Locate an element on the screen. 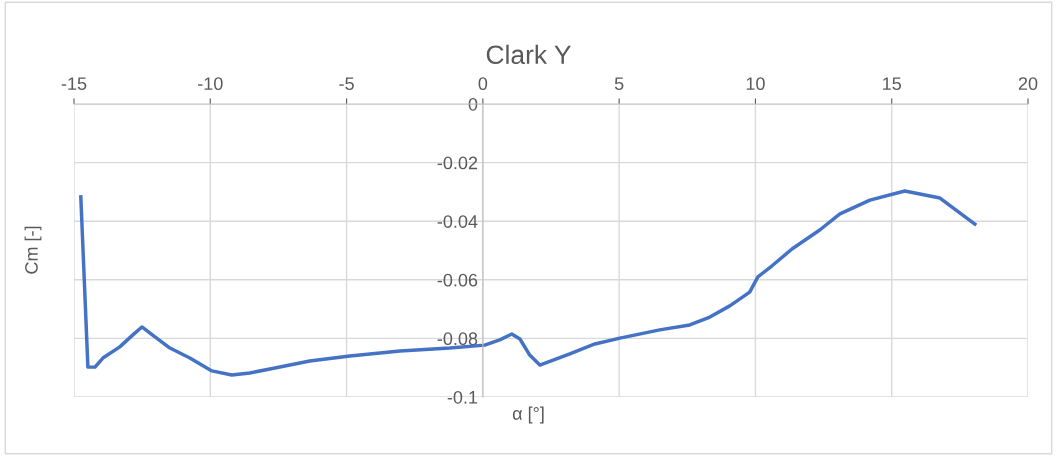 The image size is (1057, 456). x-tick-label: 0 is located at coordinates (483, 84).